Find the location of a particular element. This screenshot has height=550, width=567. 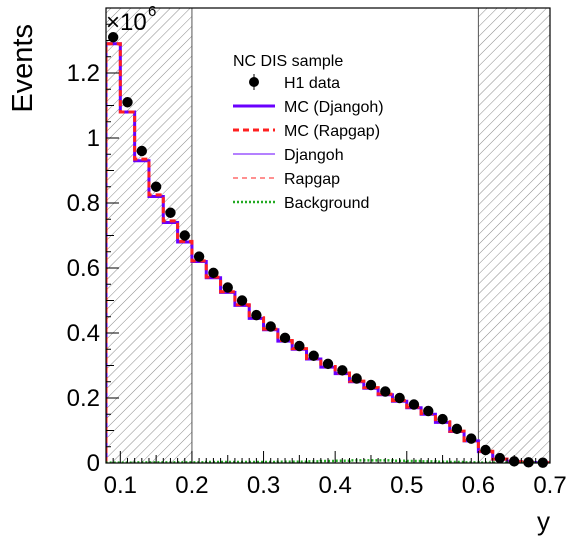

legend-item: H1 data is located at coordinates (294, 83).